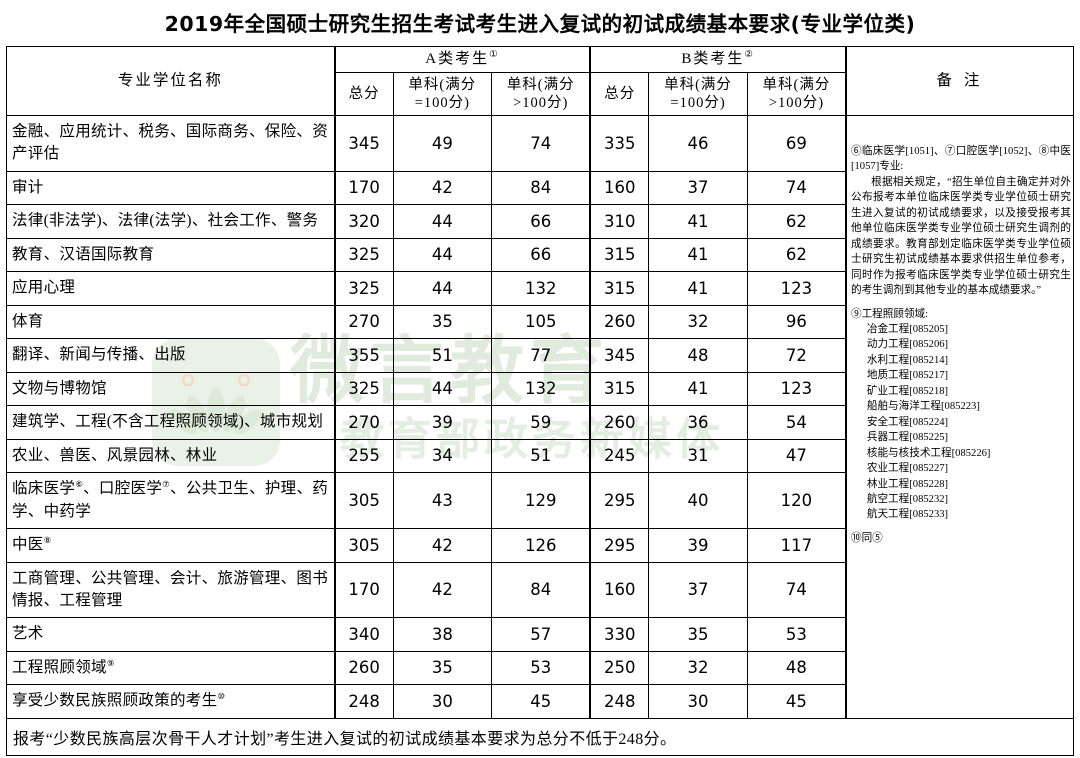 The width and height of the screenshot is (1080, 758). I want to click on header-b-single-eq-l2: =100分), so click(698, 102).